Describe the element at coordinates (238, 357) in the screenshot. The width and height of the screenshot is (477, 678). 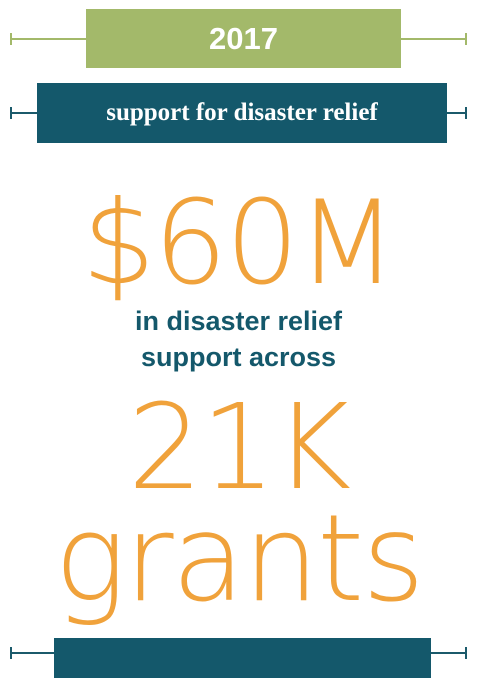
I see `description-line-2: support across` at that location.